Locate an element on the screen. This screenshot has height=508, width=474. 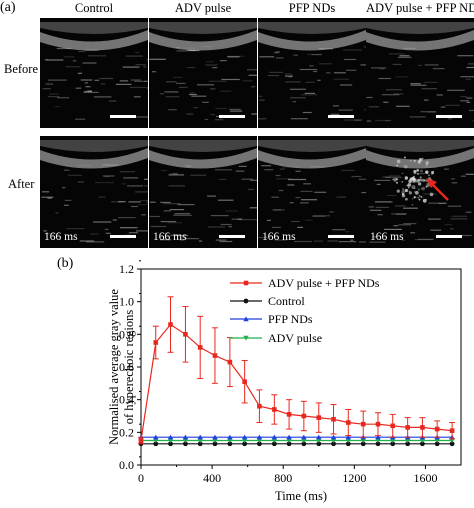
ultrasound-texture is located at coordinates (420, 72).